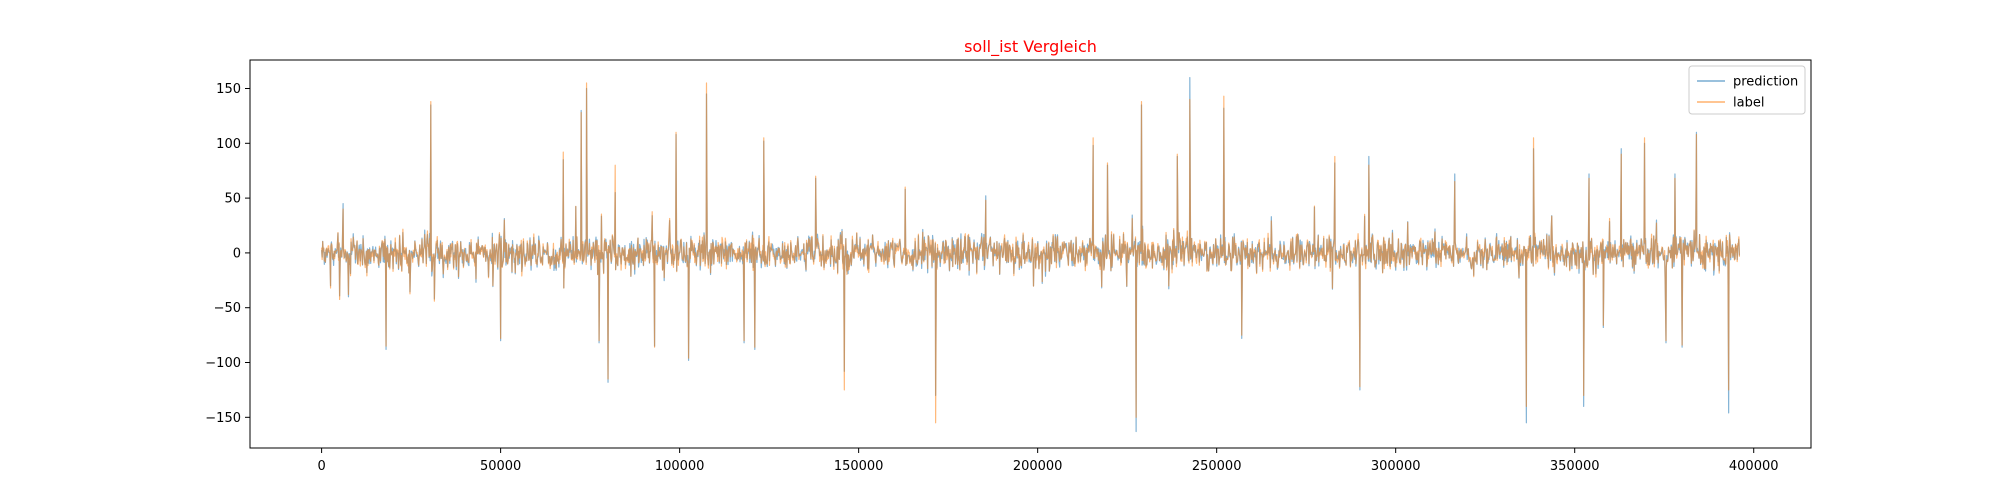  What do you see at coordinates (227, 308) in the screenshot?
I see `y-tick-label: −50` at bounding box center [227, 308].